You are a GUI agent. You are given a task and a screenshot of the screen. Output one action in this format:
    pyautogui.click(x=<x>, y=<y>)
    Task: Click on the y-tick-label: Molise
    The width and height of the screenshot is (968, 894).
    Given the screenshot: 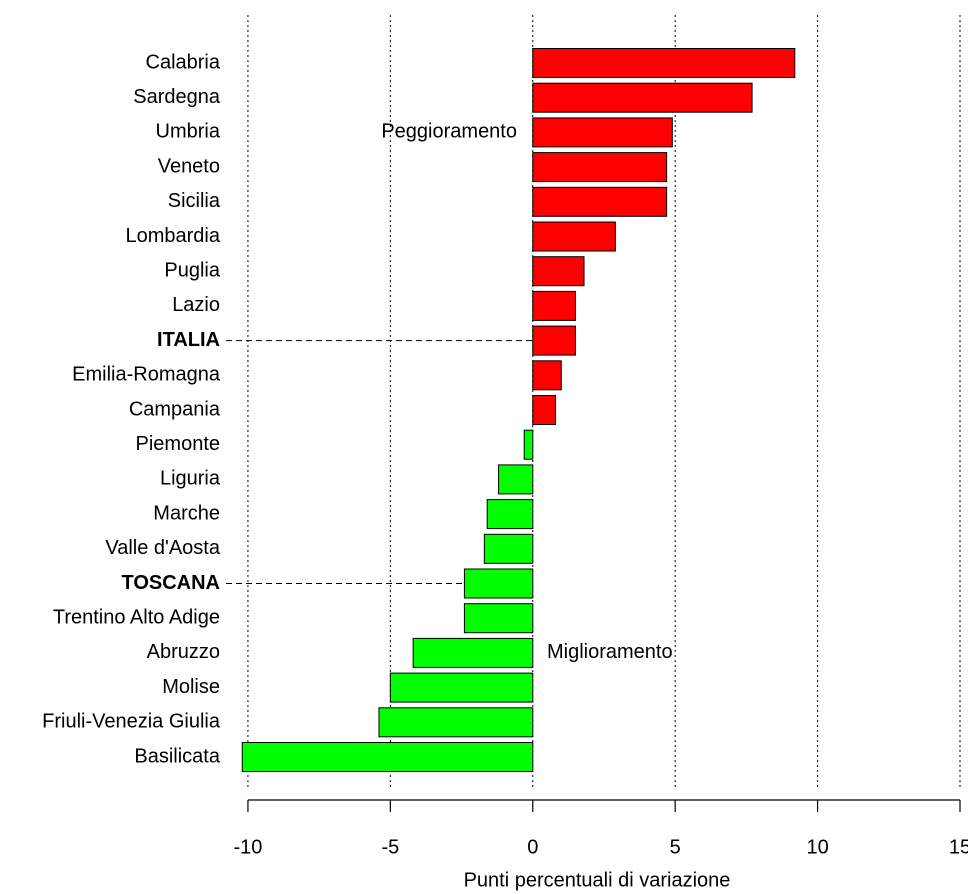 What is the action you would take?
    pyautogui.click(x=191, y=687)
    